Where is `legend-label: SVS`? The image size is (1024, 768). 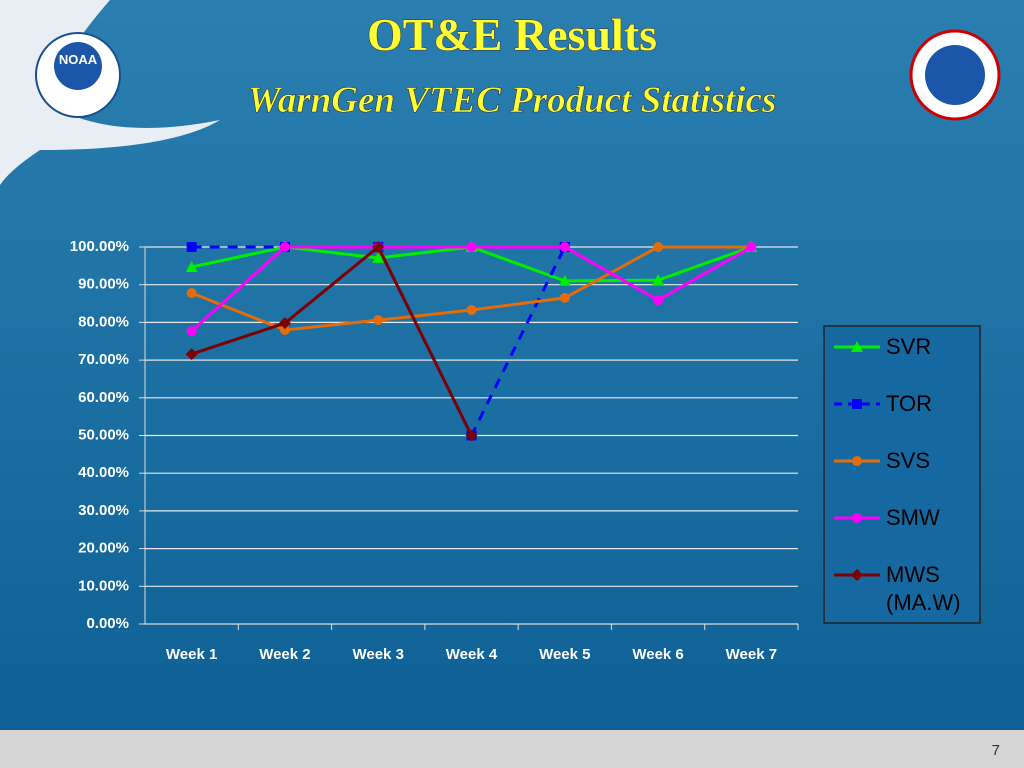
legend-label: SVS is located at coordinates (908, 460).